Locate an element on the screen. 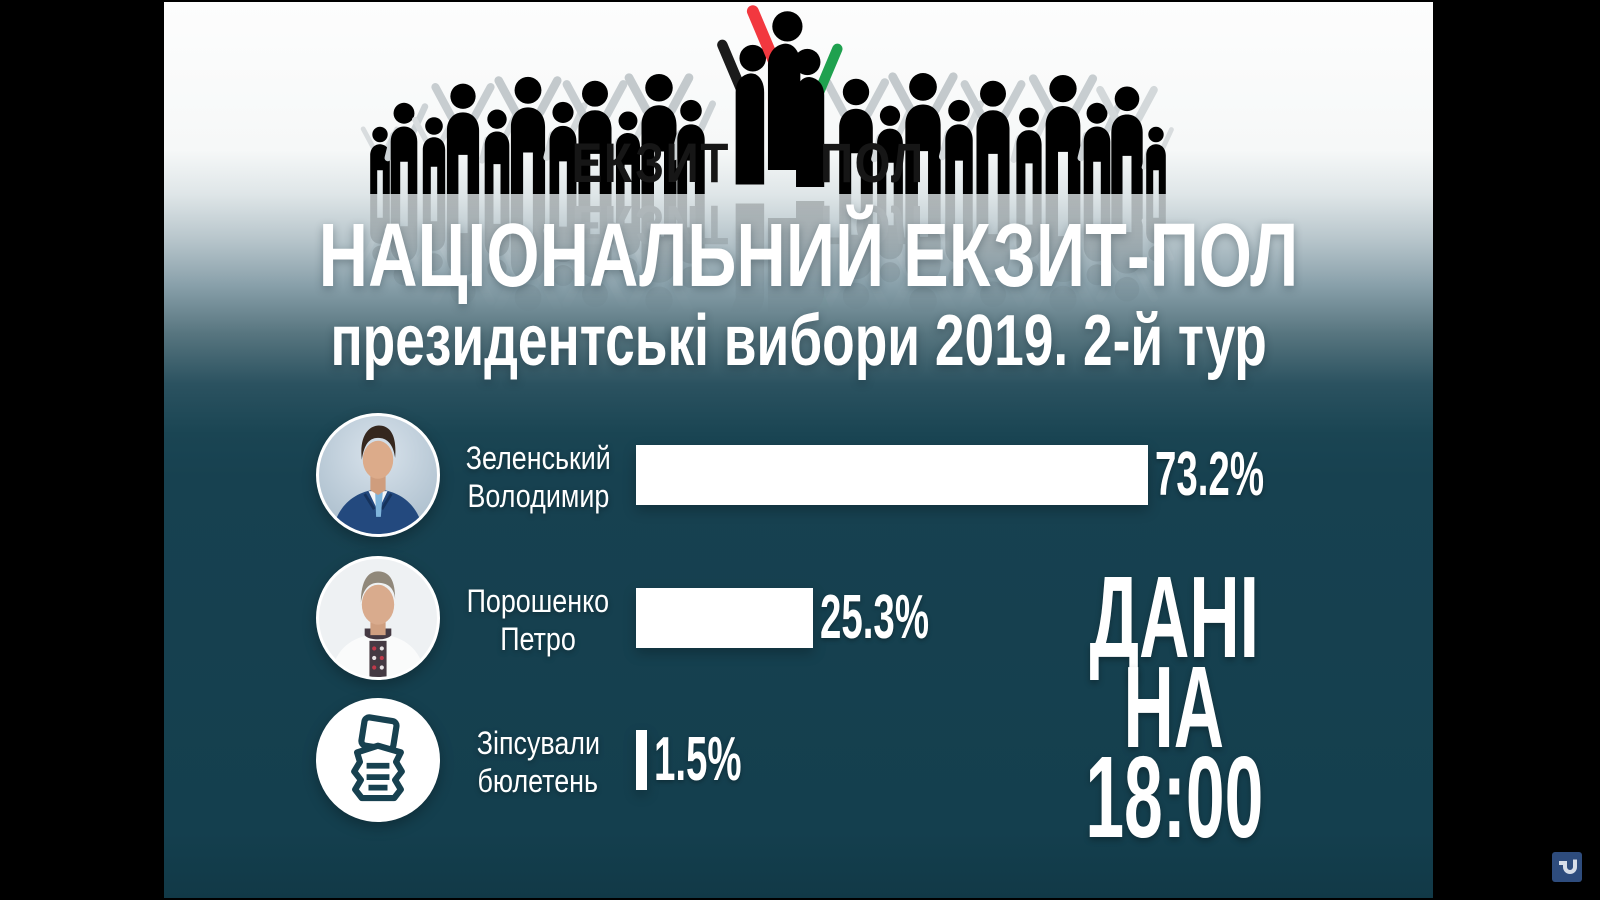 This screenshot has width=1600, height=900. poroshenko-portrait is located at coordinates (378, 618).